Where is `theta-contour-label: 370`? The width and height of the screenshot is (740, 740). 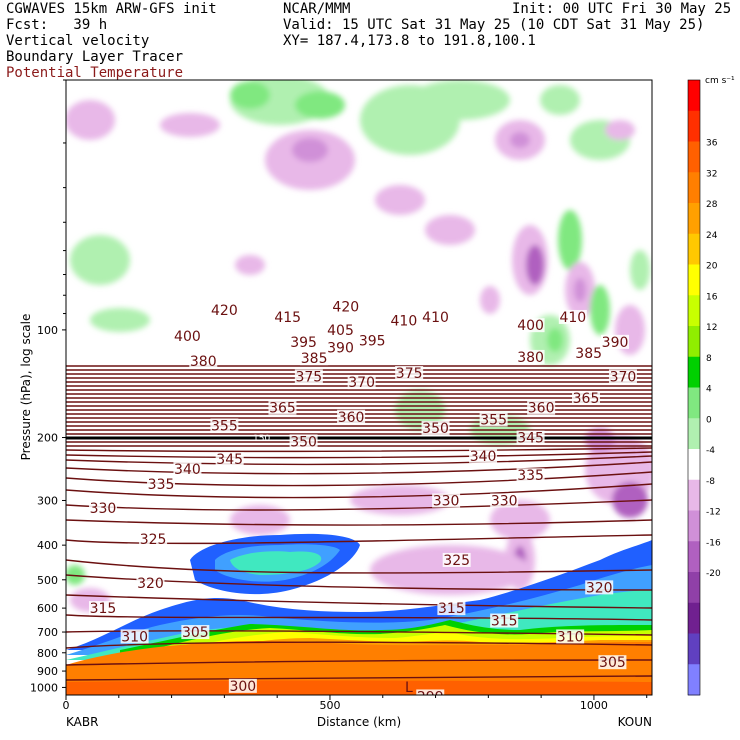 theta-contour-label: 370 is located at coordinates (623, 377).